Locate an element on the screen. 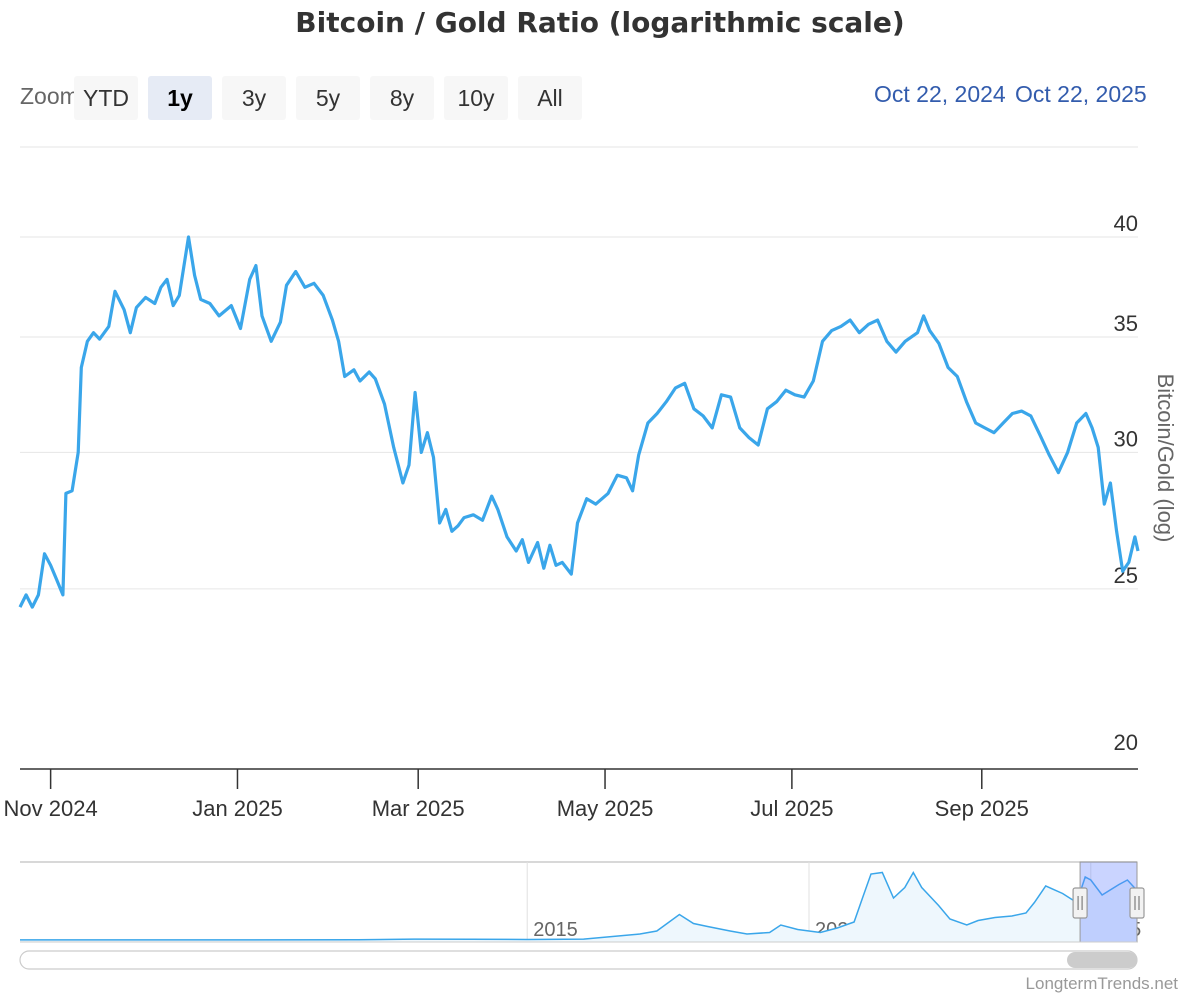 This screenshot has width=1200, height=1000. range-button-3y: 3y is located at coordinates (254, 98).